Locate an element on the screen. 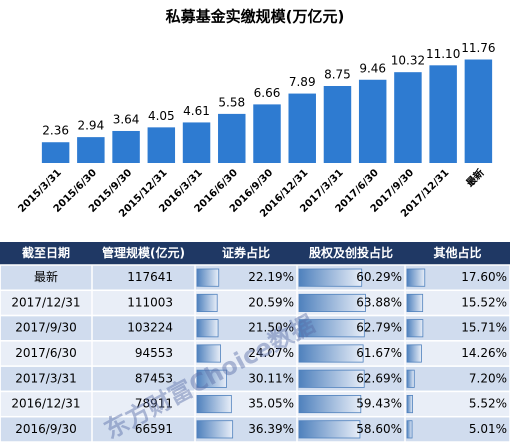 The width and height of the screenshot is (510, 442). cell-text: 63.88% is located at coordinates (379, 302).